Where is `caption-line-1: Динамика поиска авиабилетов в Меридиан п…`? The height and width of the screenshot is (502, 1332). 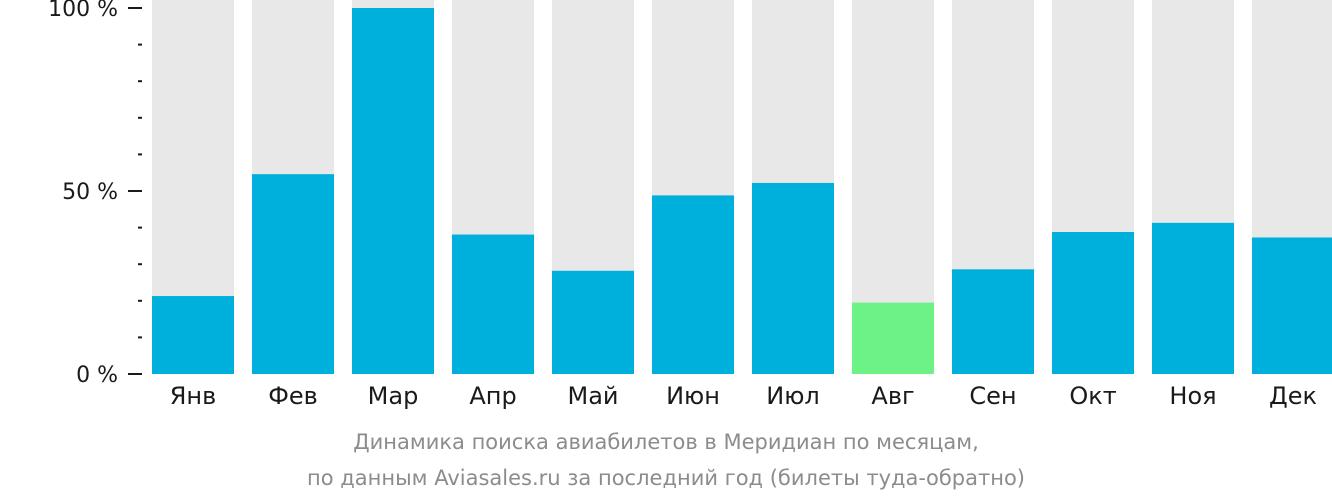 caption-line-1: Динамика поиска авиабилетов в Меридиан п… is located at coordinates (666, 442).